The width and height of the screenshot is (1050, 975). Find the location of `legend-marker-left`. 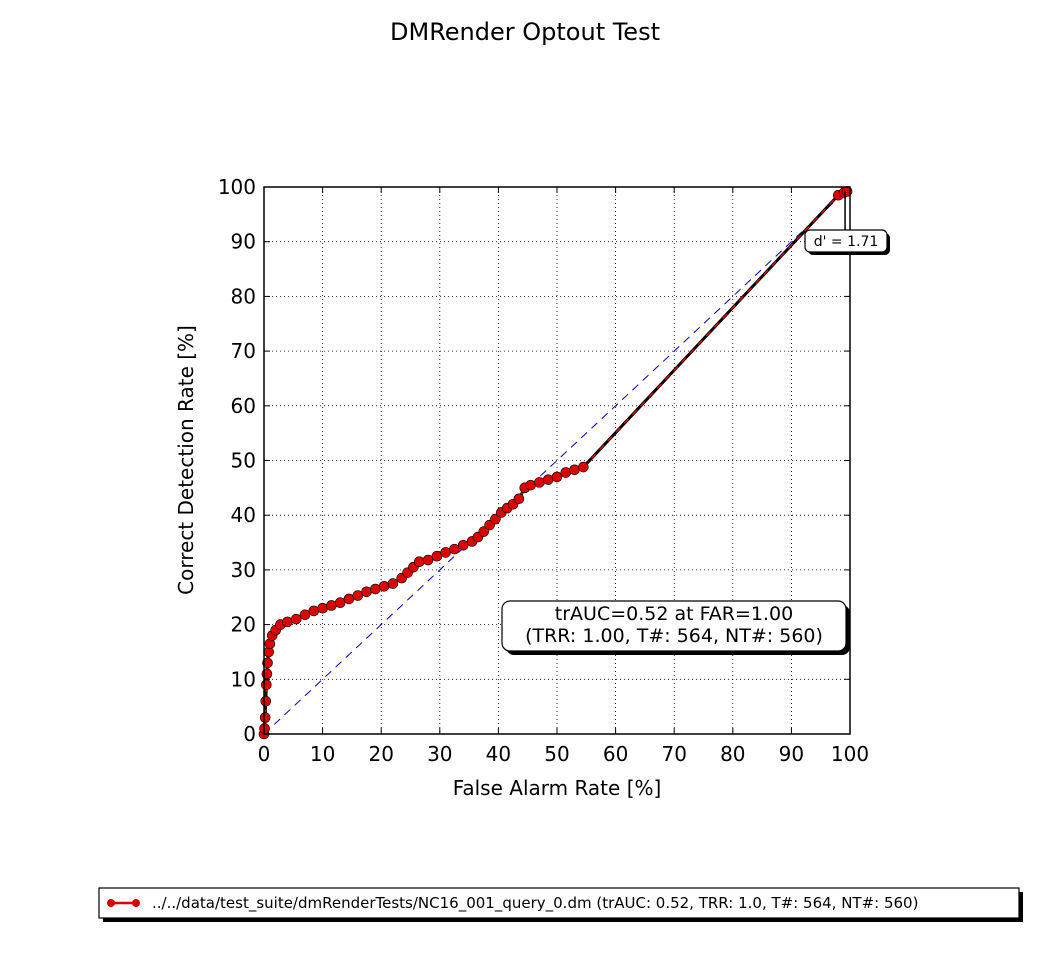

legend-marker-left is located at coordinates (111, 903).